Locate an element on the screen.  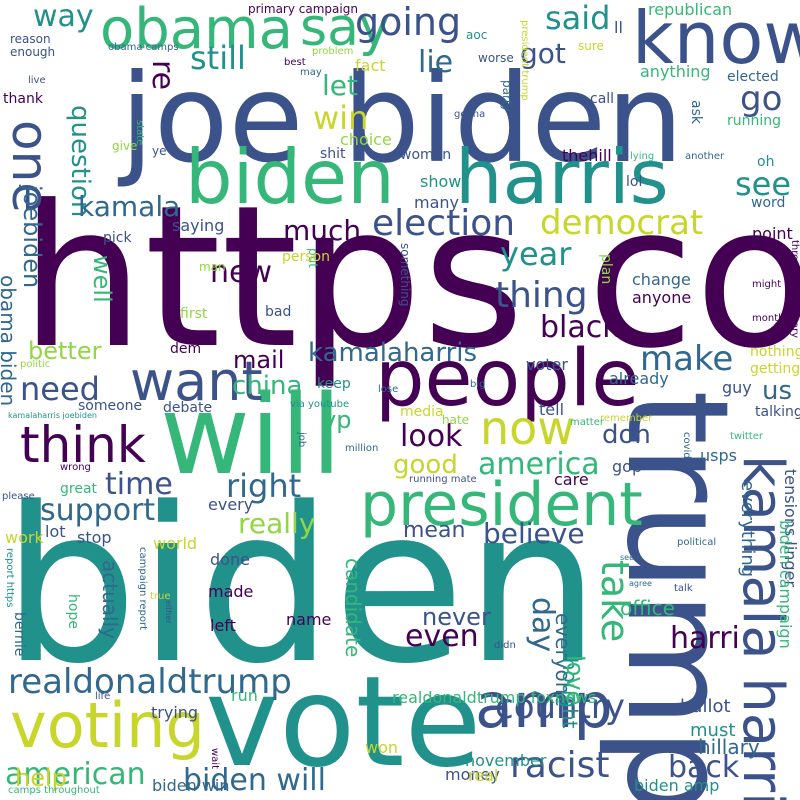
word-debate: debate is located at coordinates (188, 408).